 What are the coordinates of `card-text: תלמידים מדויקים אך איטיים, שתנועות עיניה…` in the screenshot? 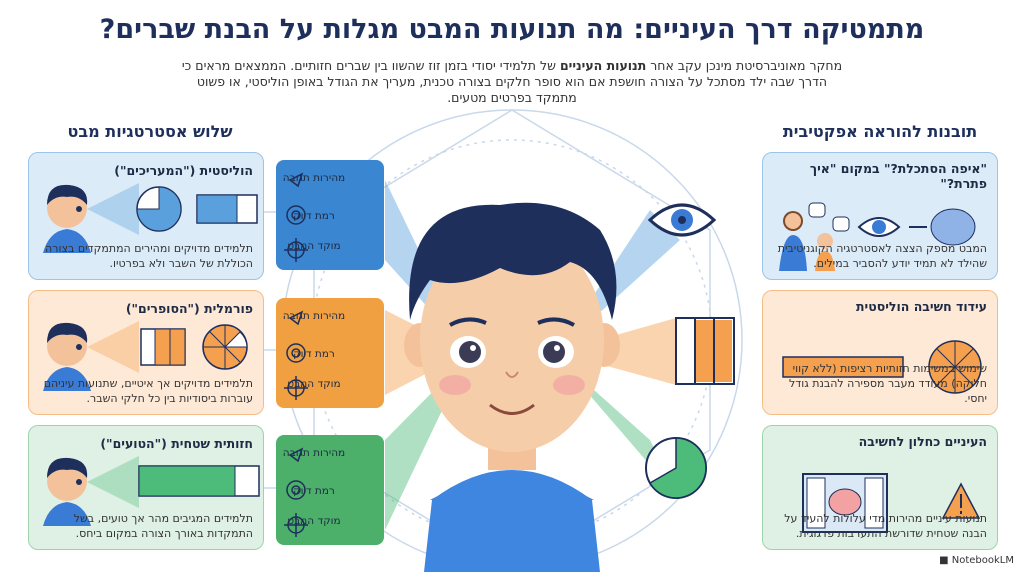 It's located at (148, 391).